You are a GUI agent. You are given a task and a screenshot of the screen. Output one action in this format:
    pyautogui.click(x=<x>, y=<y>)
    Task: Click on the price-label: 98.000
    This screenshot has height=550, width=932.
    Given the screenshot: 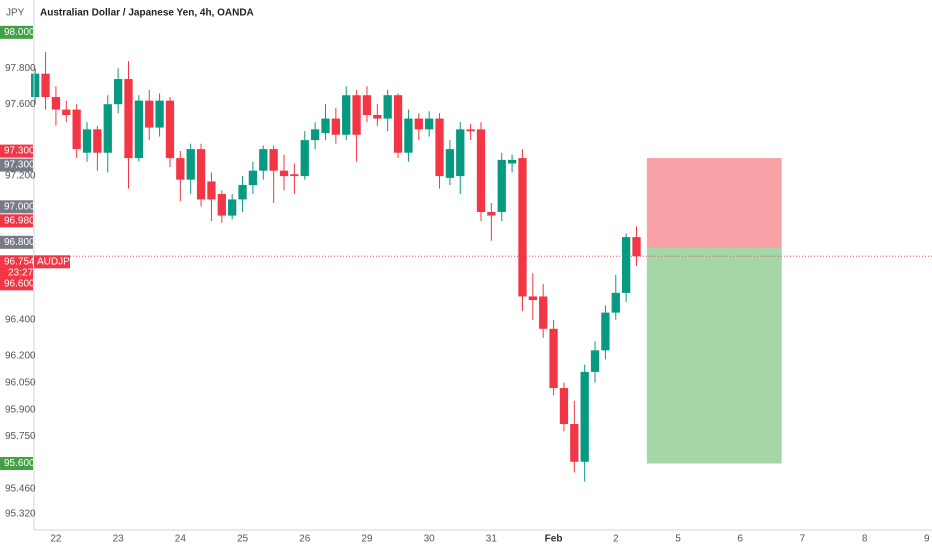 What is the action you would take?
    pyautogui.click(x=19, y=32)
    